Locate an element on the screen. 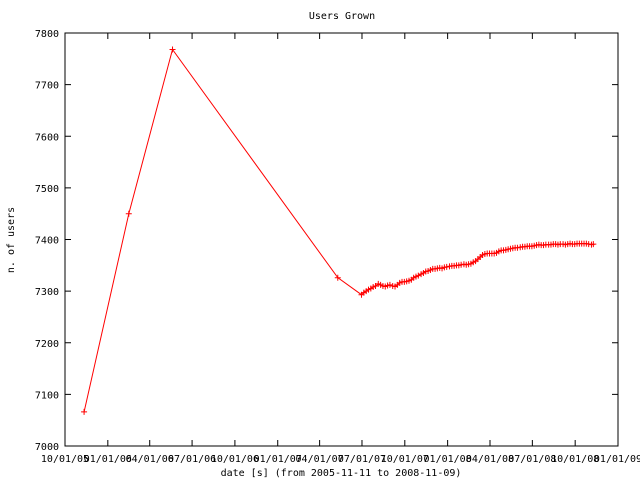  y-axis-label: n. of users is located at coordinates (11, 240).